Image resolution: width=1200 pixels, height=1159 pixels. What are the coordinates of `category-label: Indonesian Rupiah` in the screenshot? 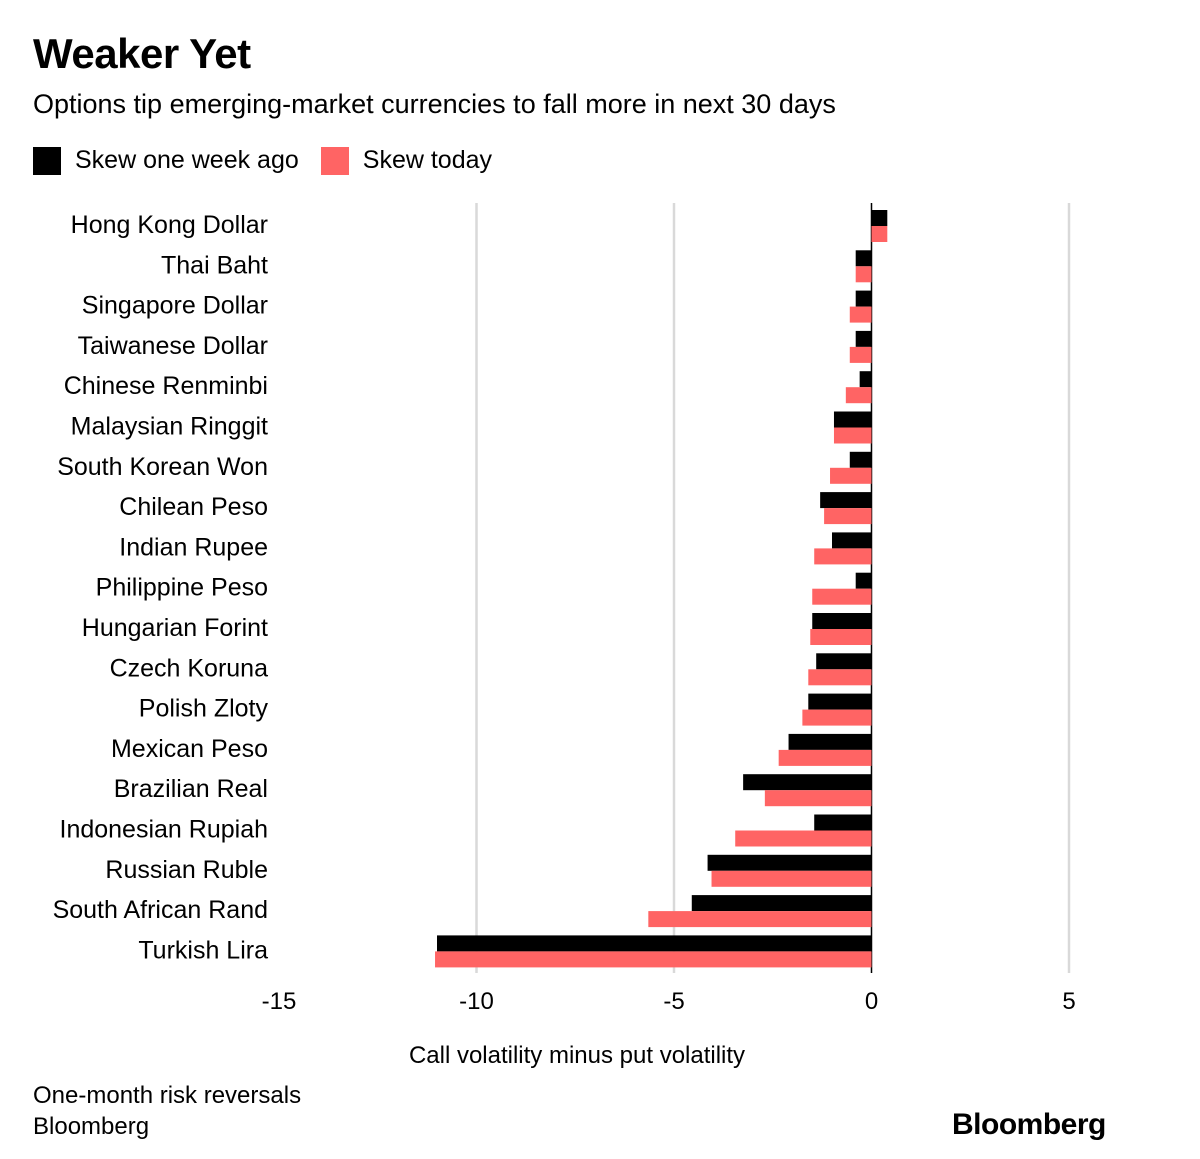 It's located at (164, 830).